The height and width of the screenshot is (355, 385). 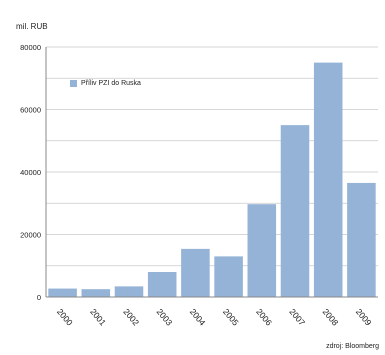 What do you see at coordinates (297, 317) in the screenshot?
I see `x-tick-label: 2007` at bounding box center [297, 317].